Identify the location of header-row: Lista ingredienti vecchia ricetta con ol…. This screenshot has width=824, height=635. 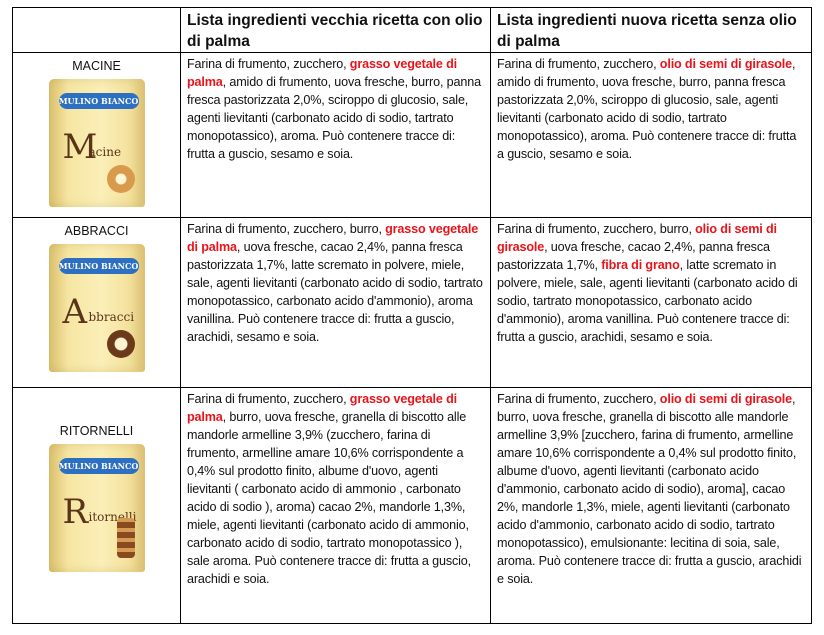
(412, 30).